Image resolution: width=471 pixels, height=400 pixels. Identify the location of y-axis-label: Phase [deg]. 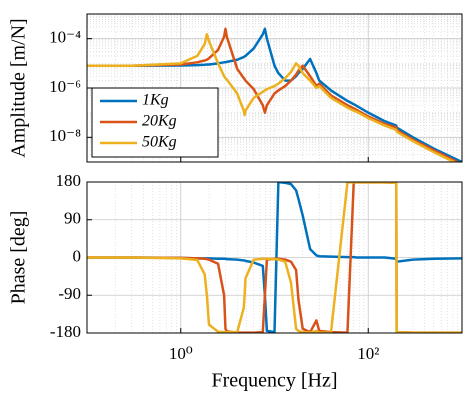
(19, 258).